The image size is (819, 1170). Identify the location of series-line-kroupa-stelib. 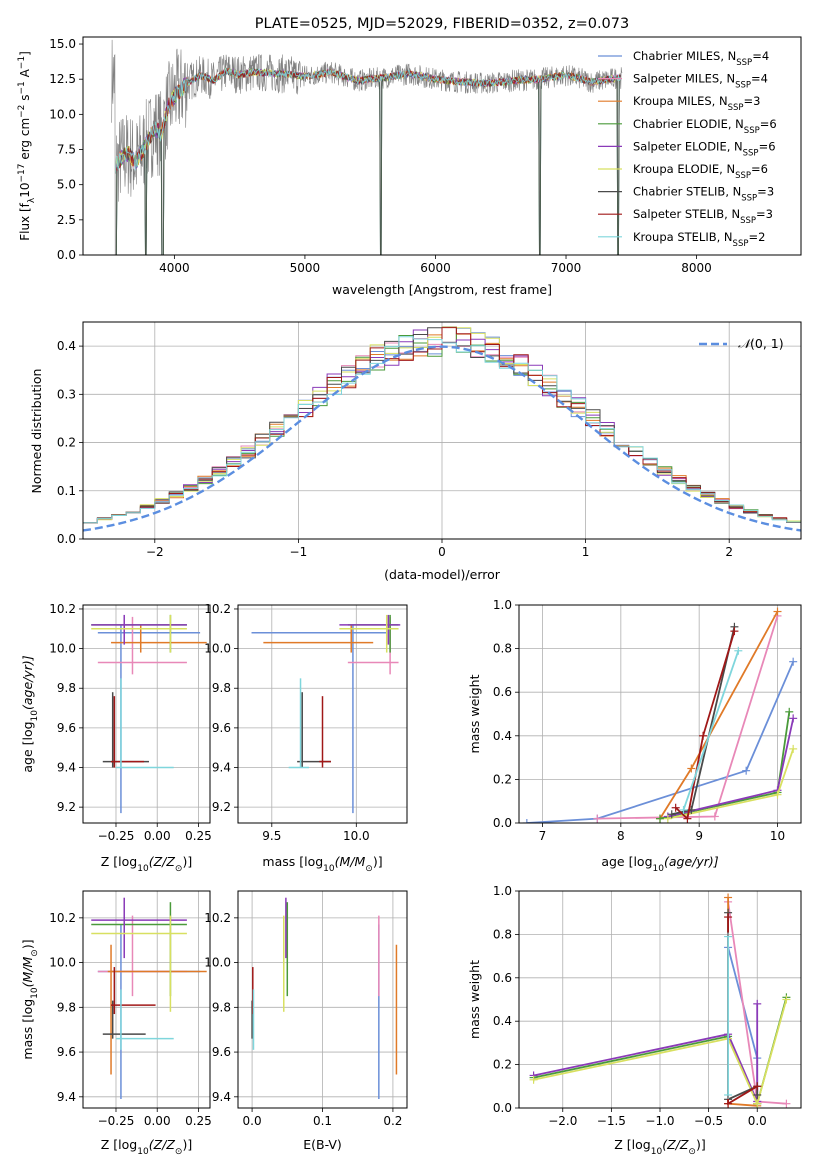
(711, 730).